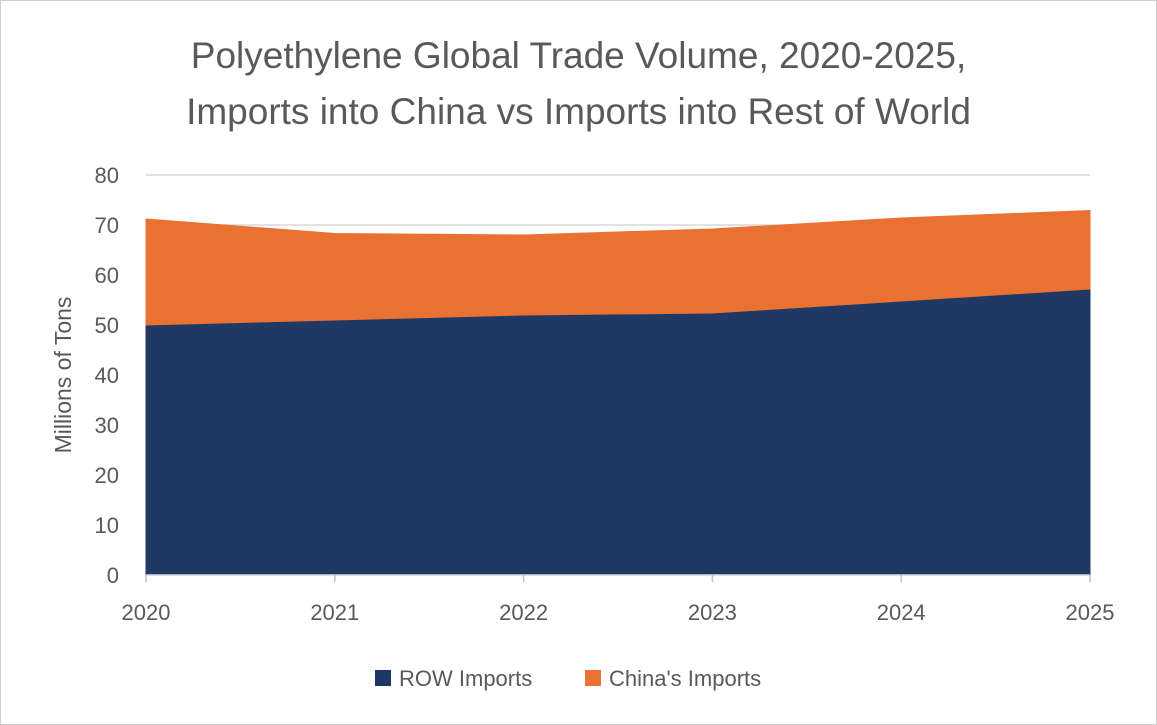  I want to click on y-tick-label: 40, so click(107, 375).